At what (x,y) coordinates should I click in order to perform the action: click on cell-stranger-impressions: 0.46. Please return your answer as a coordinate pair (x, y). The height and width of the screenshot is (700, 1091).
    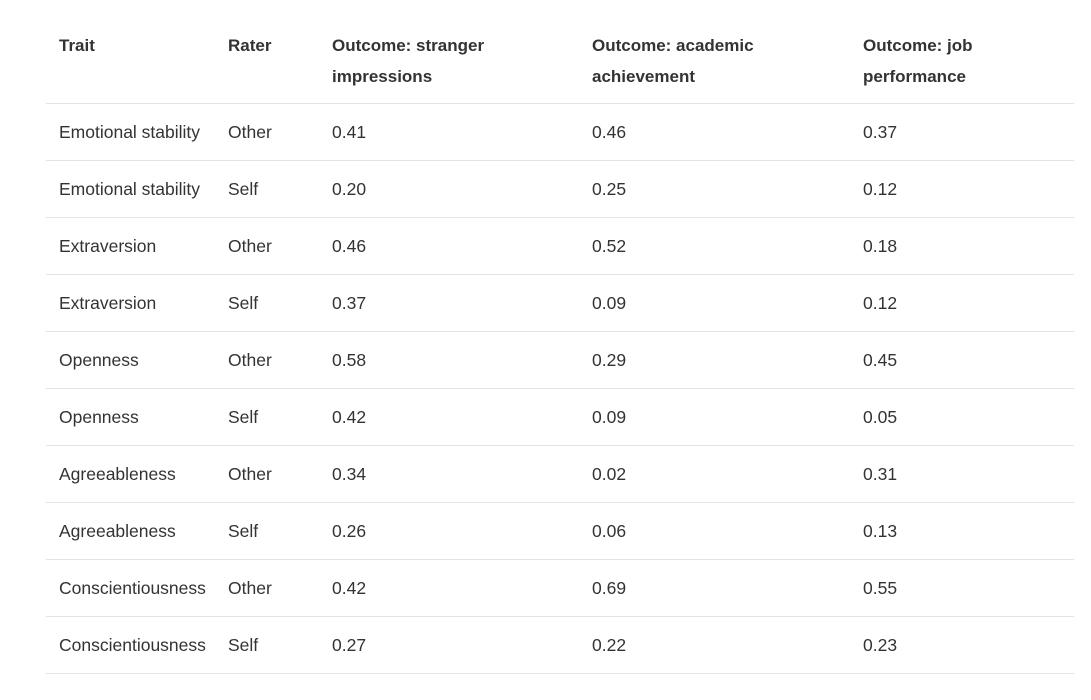
    Looking at the image, I should click on (449, 246).